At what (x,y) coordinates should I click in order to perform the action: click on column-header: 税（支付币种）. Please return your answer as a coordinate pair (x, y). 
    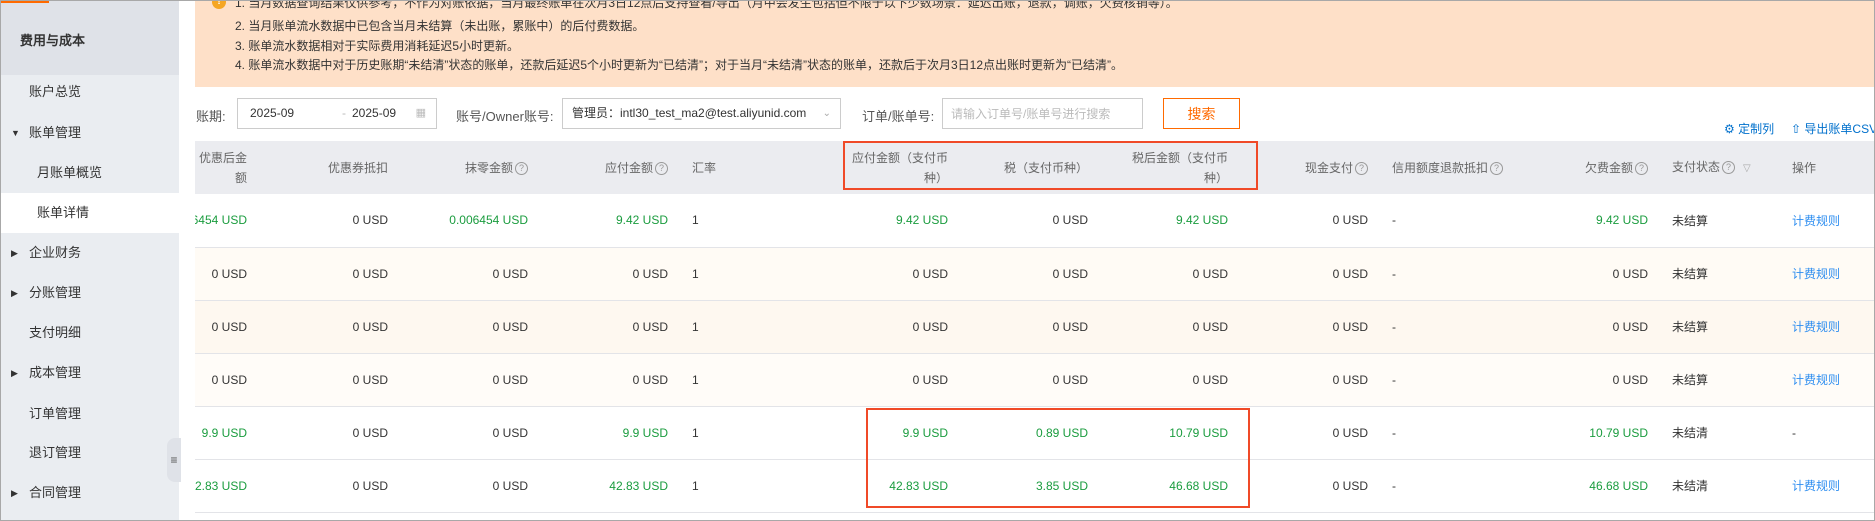
    Looking at the image, I should click on (1018, 167).